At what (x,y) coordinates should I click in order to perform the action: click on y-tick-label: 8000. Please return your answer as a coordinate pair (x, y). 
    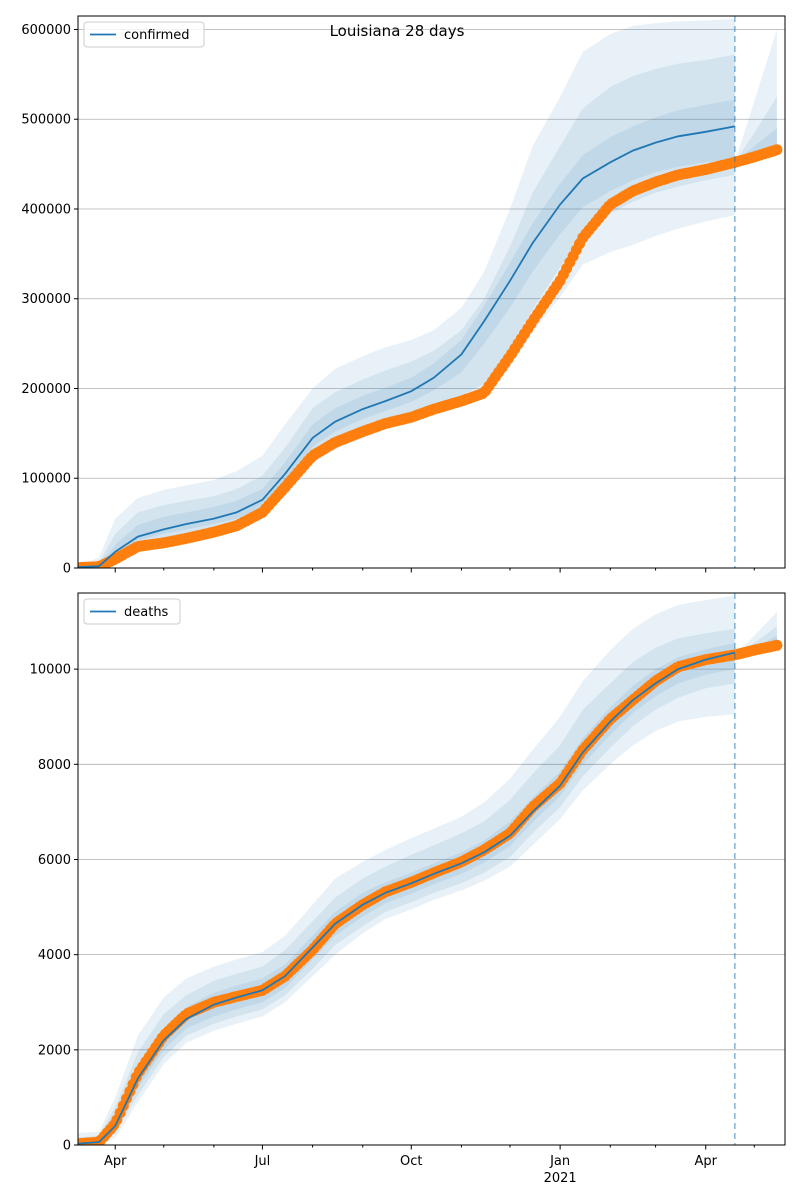
    Looking at the image, I should click on (54, 765).